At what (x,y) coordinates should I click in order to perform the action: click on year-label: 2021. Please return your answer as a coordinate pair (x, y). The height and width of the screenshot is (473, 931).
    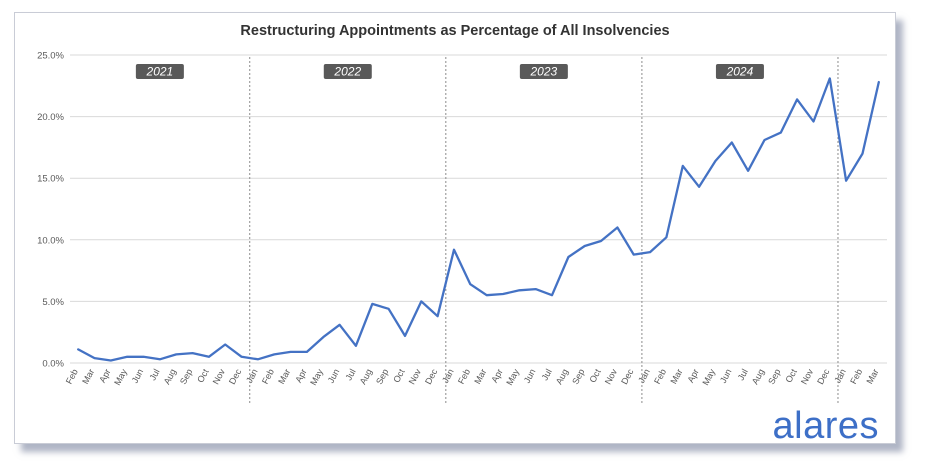
    Looking at the image, I should click on (160, 72).